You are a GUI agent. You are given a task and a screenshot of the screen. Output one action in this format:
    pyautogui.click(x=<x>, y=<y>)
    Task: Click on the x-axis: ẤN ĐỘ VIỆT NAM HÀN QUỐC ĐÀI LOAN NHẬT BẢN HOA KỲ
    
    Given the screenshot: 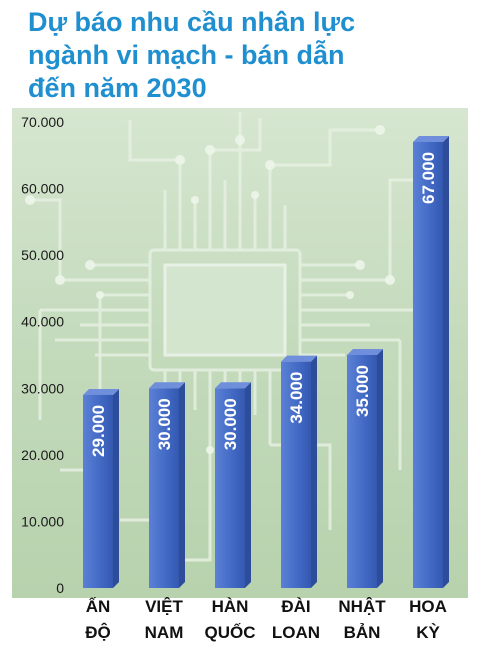 What is the action you would take?
    pyautogui.click(x=266, y=619)
    